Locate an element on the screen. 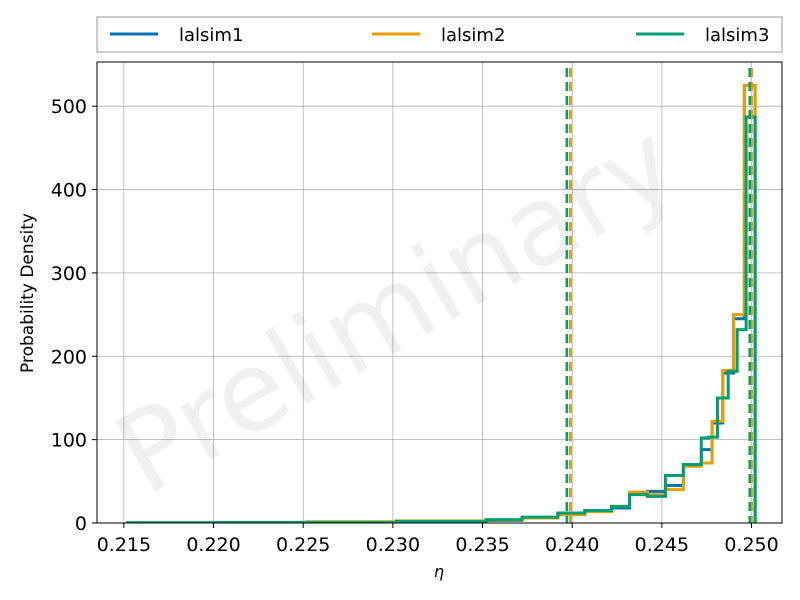  y-axis-label: Probability Density is located at coordinates (28, 293).